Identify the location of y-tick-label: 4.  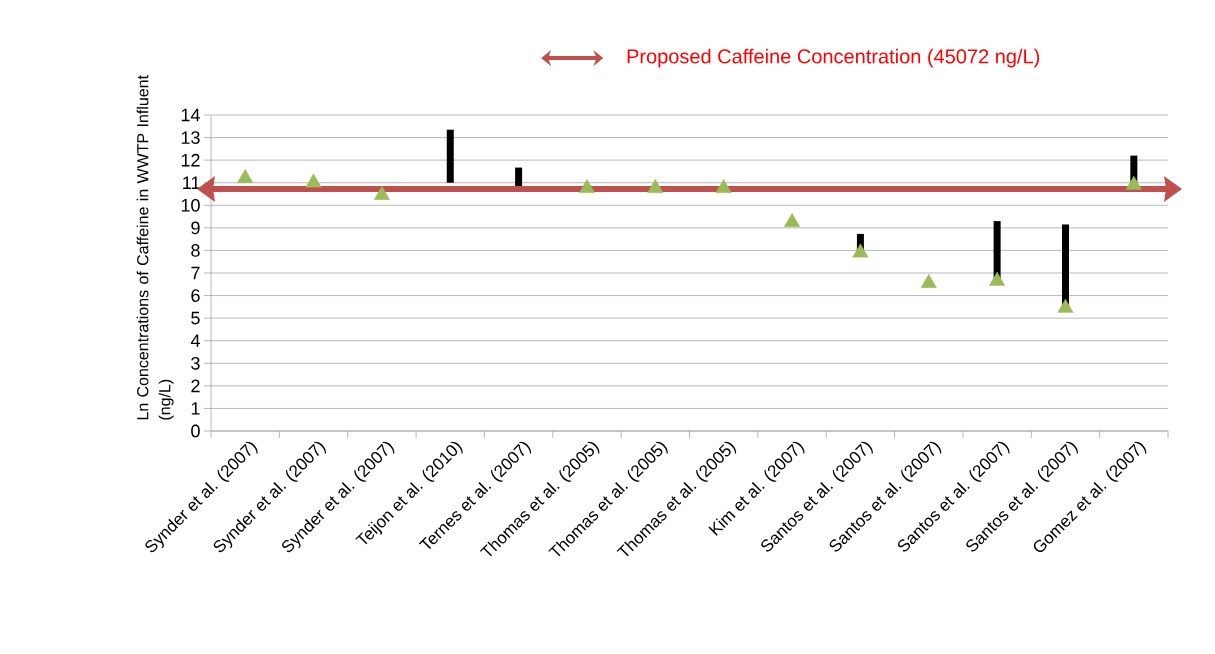
(195, 340).